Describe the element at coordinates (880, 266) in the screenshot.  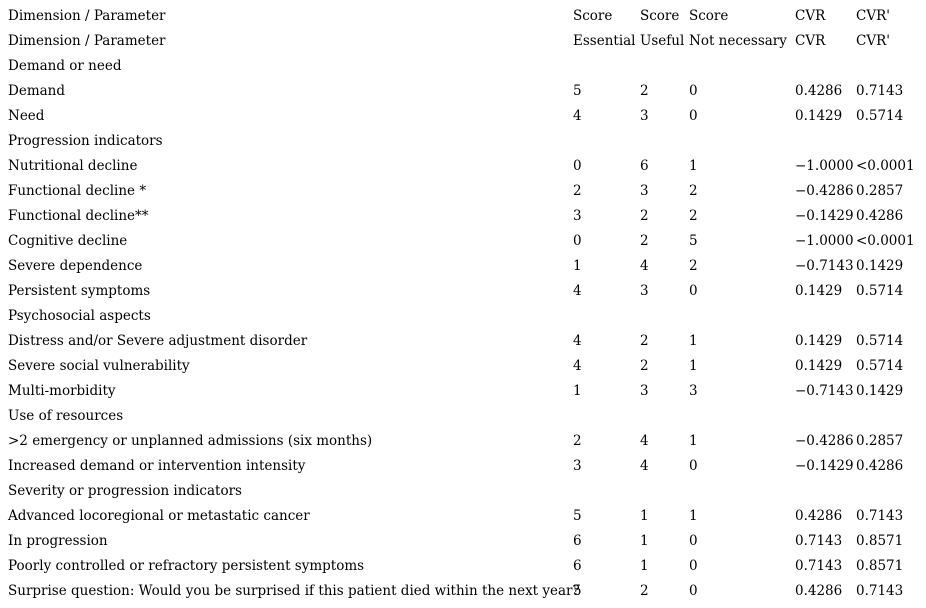
I see `cvr-prime-cell: 0.1429` at that location.